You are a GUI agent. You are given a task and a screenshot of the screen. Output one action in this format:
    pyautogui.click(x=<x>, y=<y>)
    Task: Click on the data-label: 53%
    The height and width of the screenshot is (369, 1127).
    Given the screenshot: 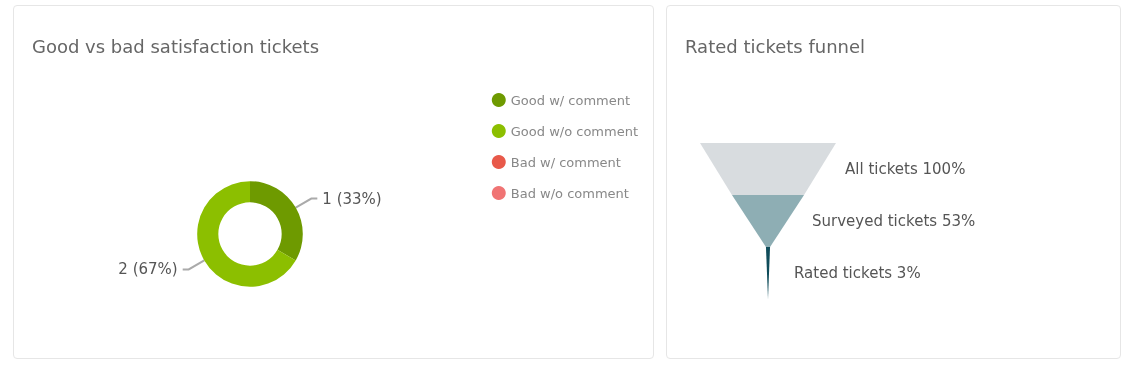 What is the action you would take?
    pyautogui.click(x=958, y=221)
    